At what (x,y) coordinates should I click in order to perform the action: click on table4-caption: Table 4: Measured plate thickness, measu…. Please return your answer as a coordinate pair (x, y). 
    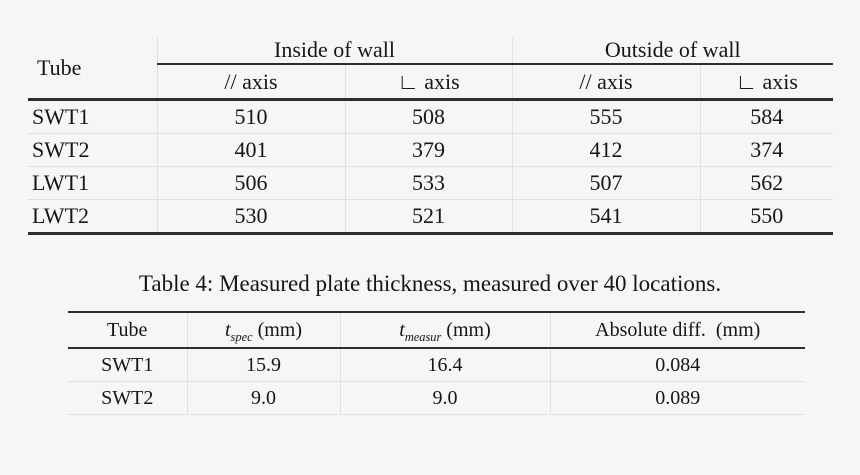
    Looking at the image, I should click on (430, 283).